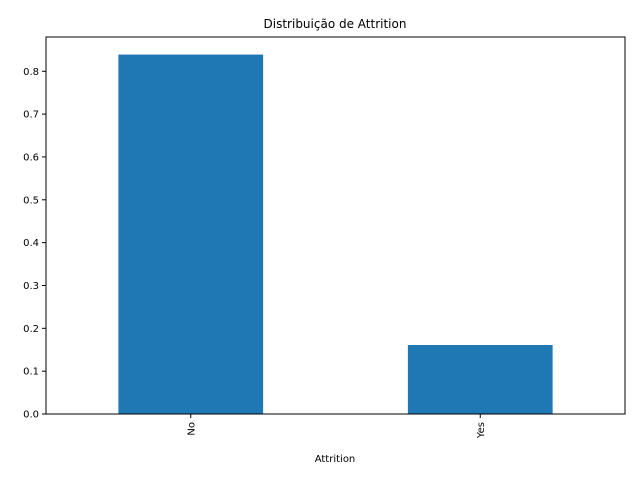 The image size is (640, 480). What do you see at coordinates (191, 429) in the screenshot?
I see `x-tick-label: No` at bounding box center [191, 429].